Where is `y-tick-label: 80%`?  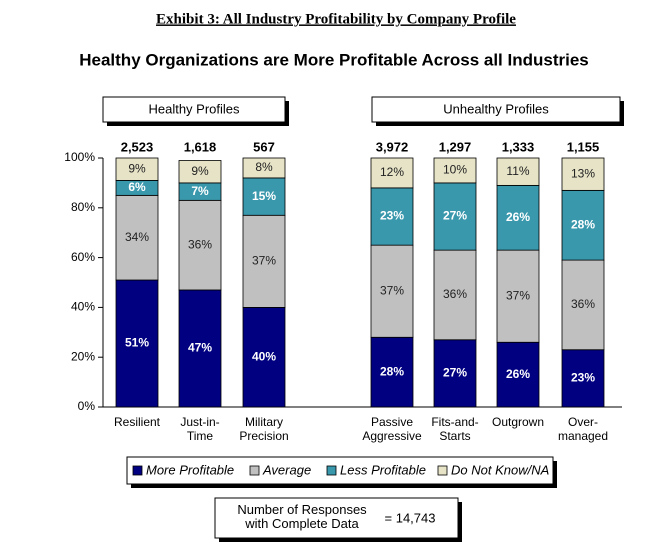 y-tick-label: 80% is located at coordinates (83, 207).